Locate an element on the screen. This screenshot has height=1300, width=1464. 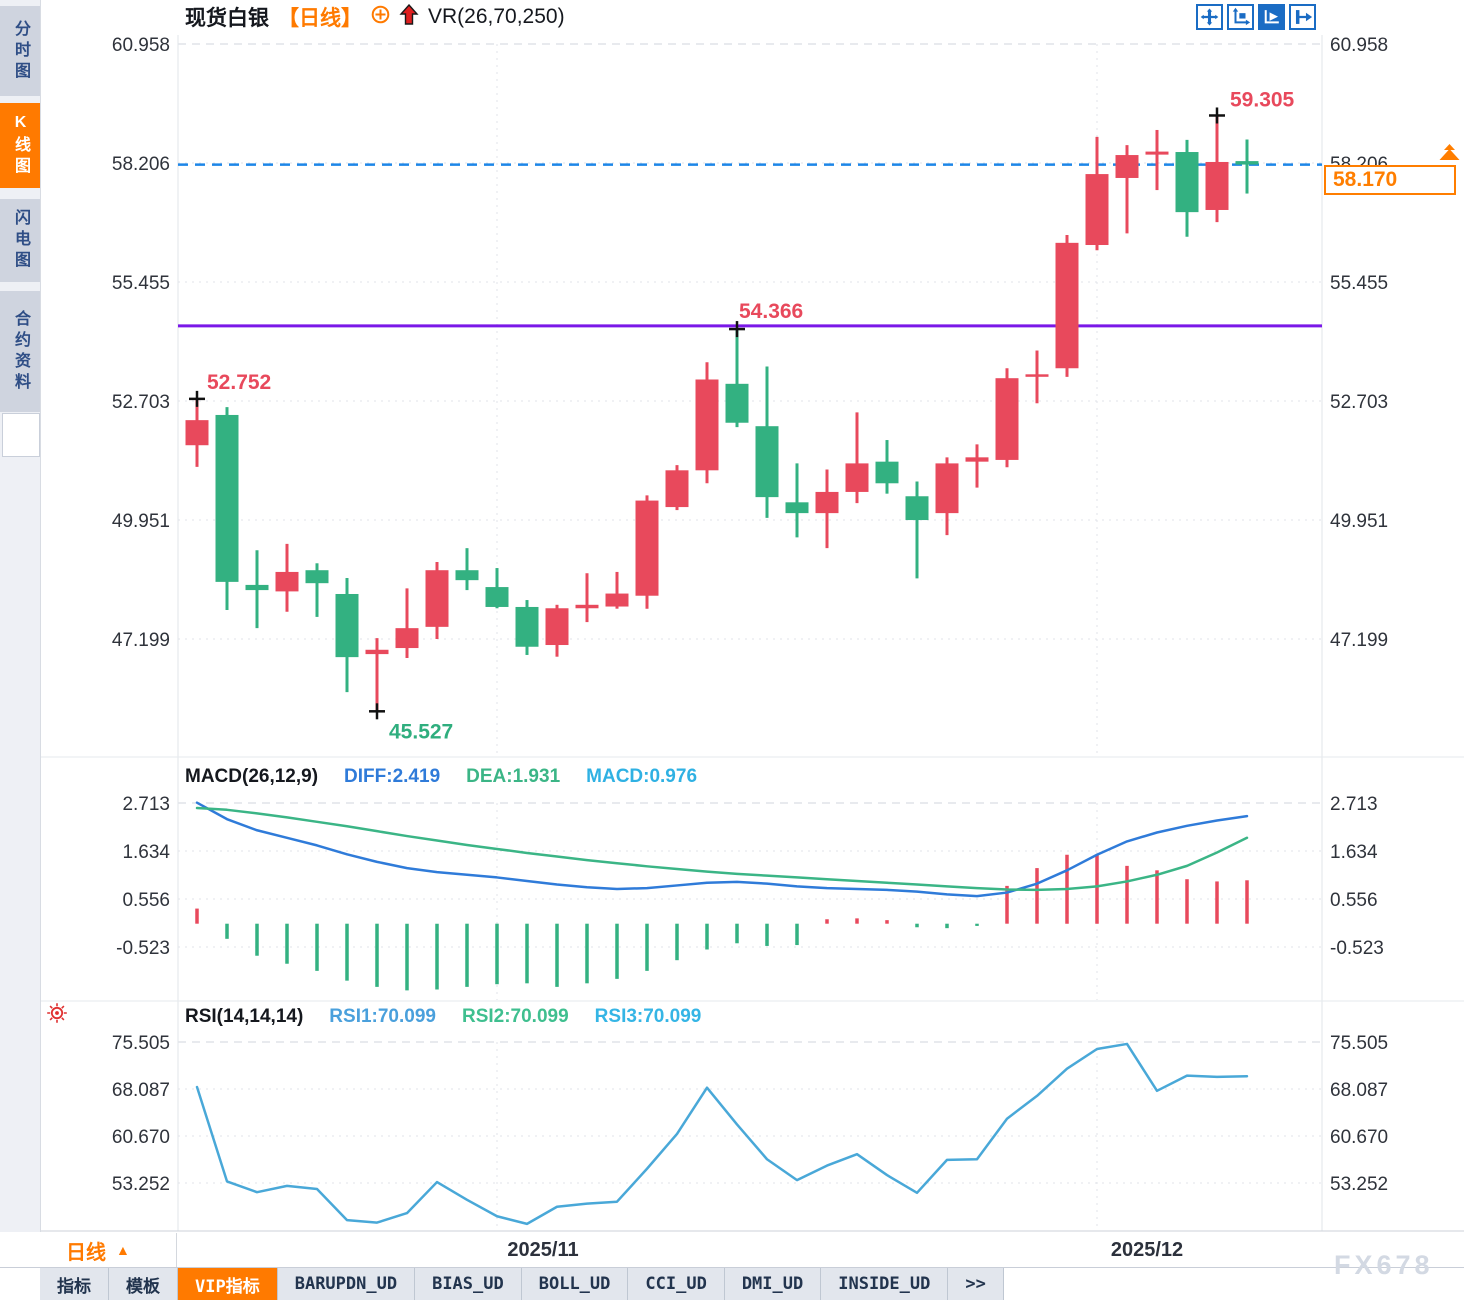
tab-1: 指标 is located at coordinates (74, 1284).